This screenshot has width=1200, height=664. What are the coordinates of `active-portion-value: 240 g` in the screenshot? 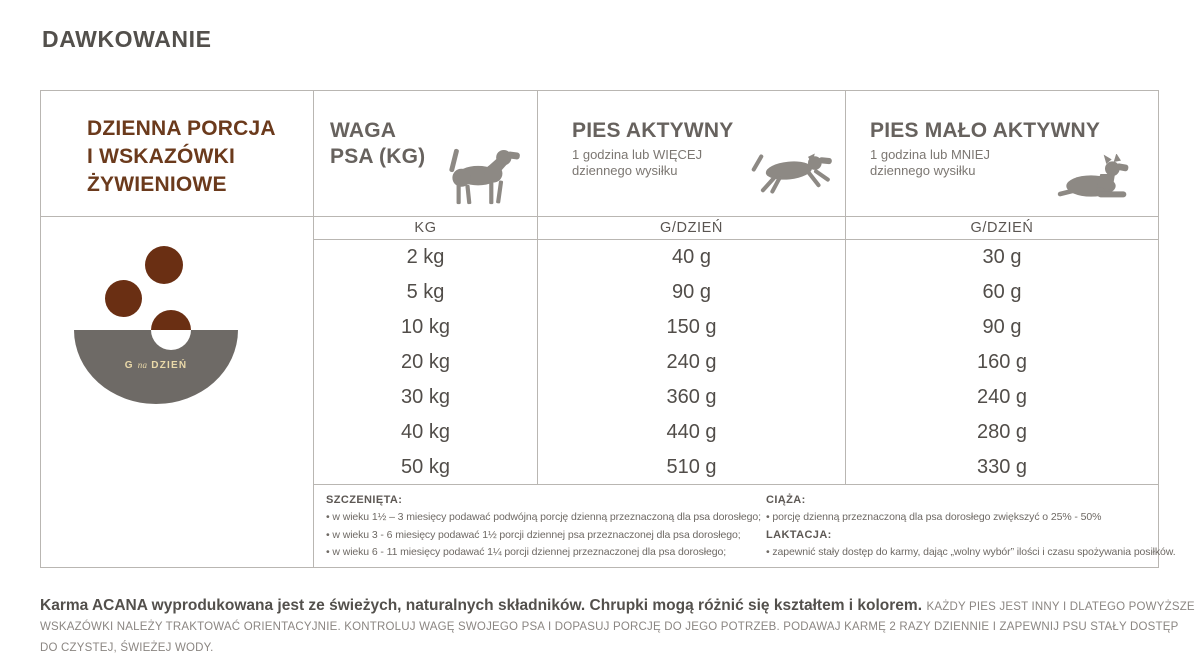 It's located at (691, 362).